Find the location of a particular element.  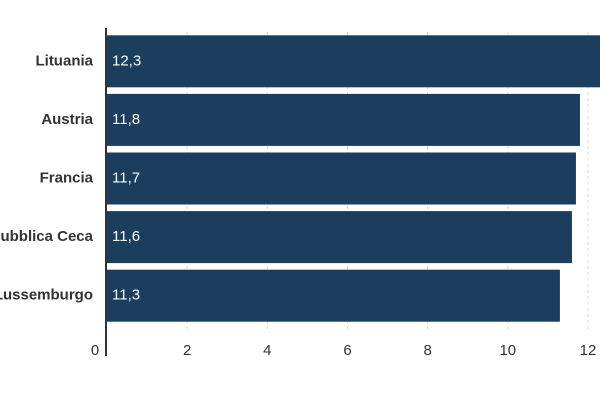

bar-value-label: 11,8 is located at coordinates (126, 119).